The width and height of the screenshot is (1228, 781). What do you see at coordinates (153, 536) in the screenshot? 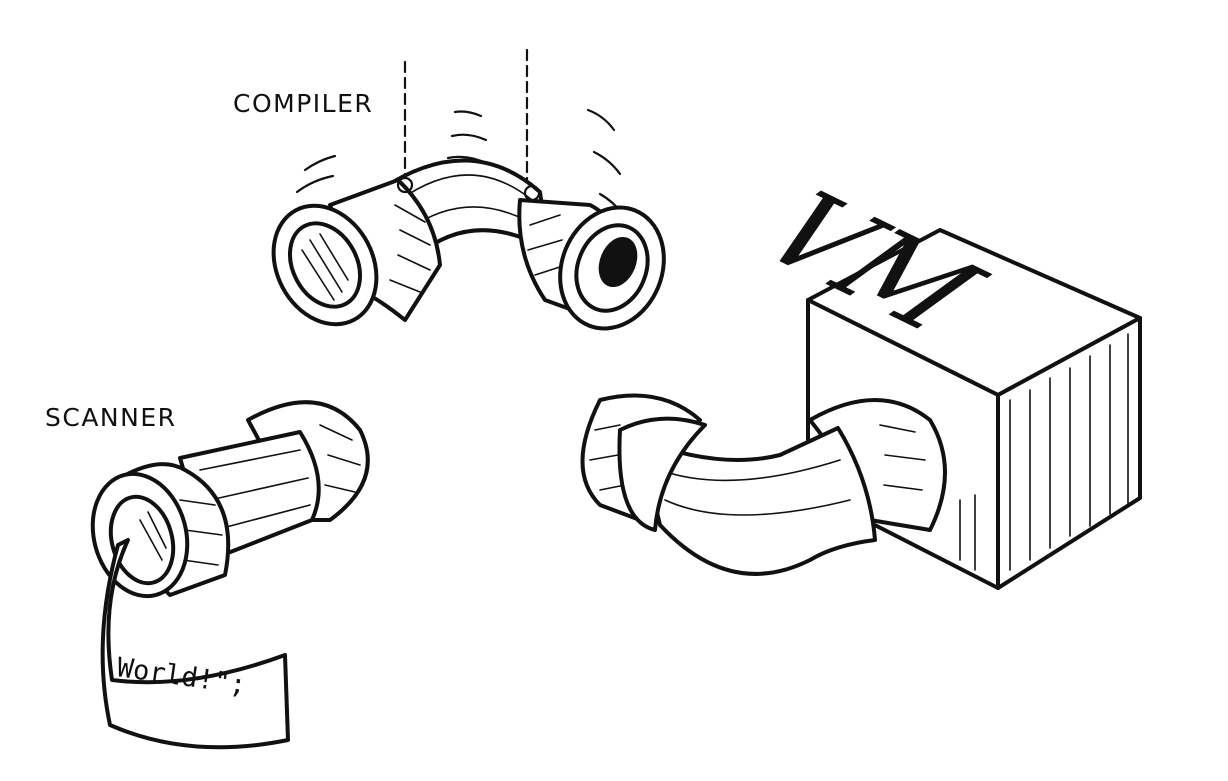
I see `scanner-opening-shading` at bounding box center [153, 536].